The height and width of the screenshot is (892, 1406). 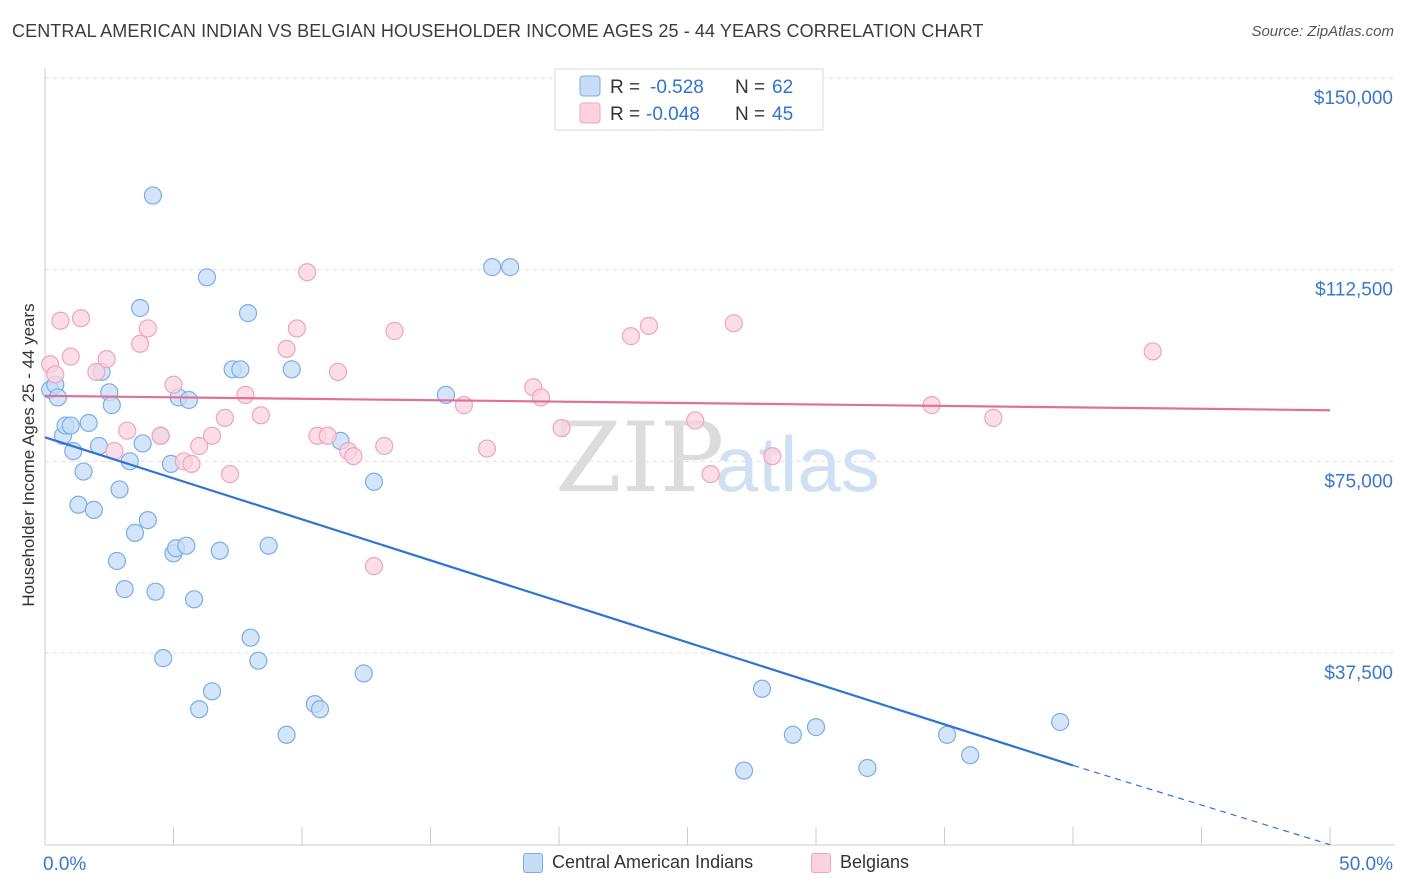 I want to click on trend-line-extension, so click(x=1201, y=805).